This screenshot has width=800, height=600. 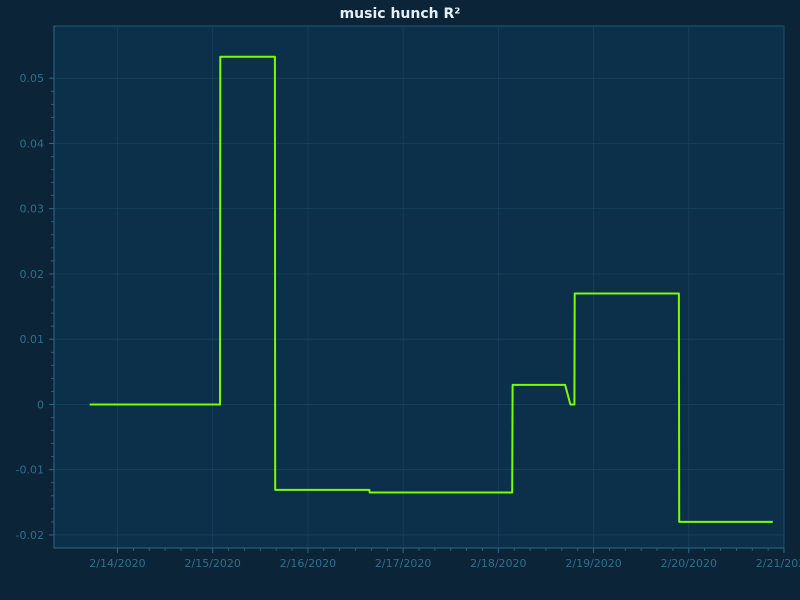 What do you see at coordinates (40, 404) in the screenshot?
I see `y-tick-label: 0` at bounding box center [40, 404].